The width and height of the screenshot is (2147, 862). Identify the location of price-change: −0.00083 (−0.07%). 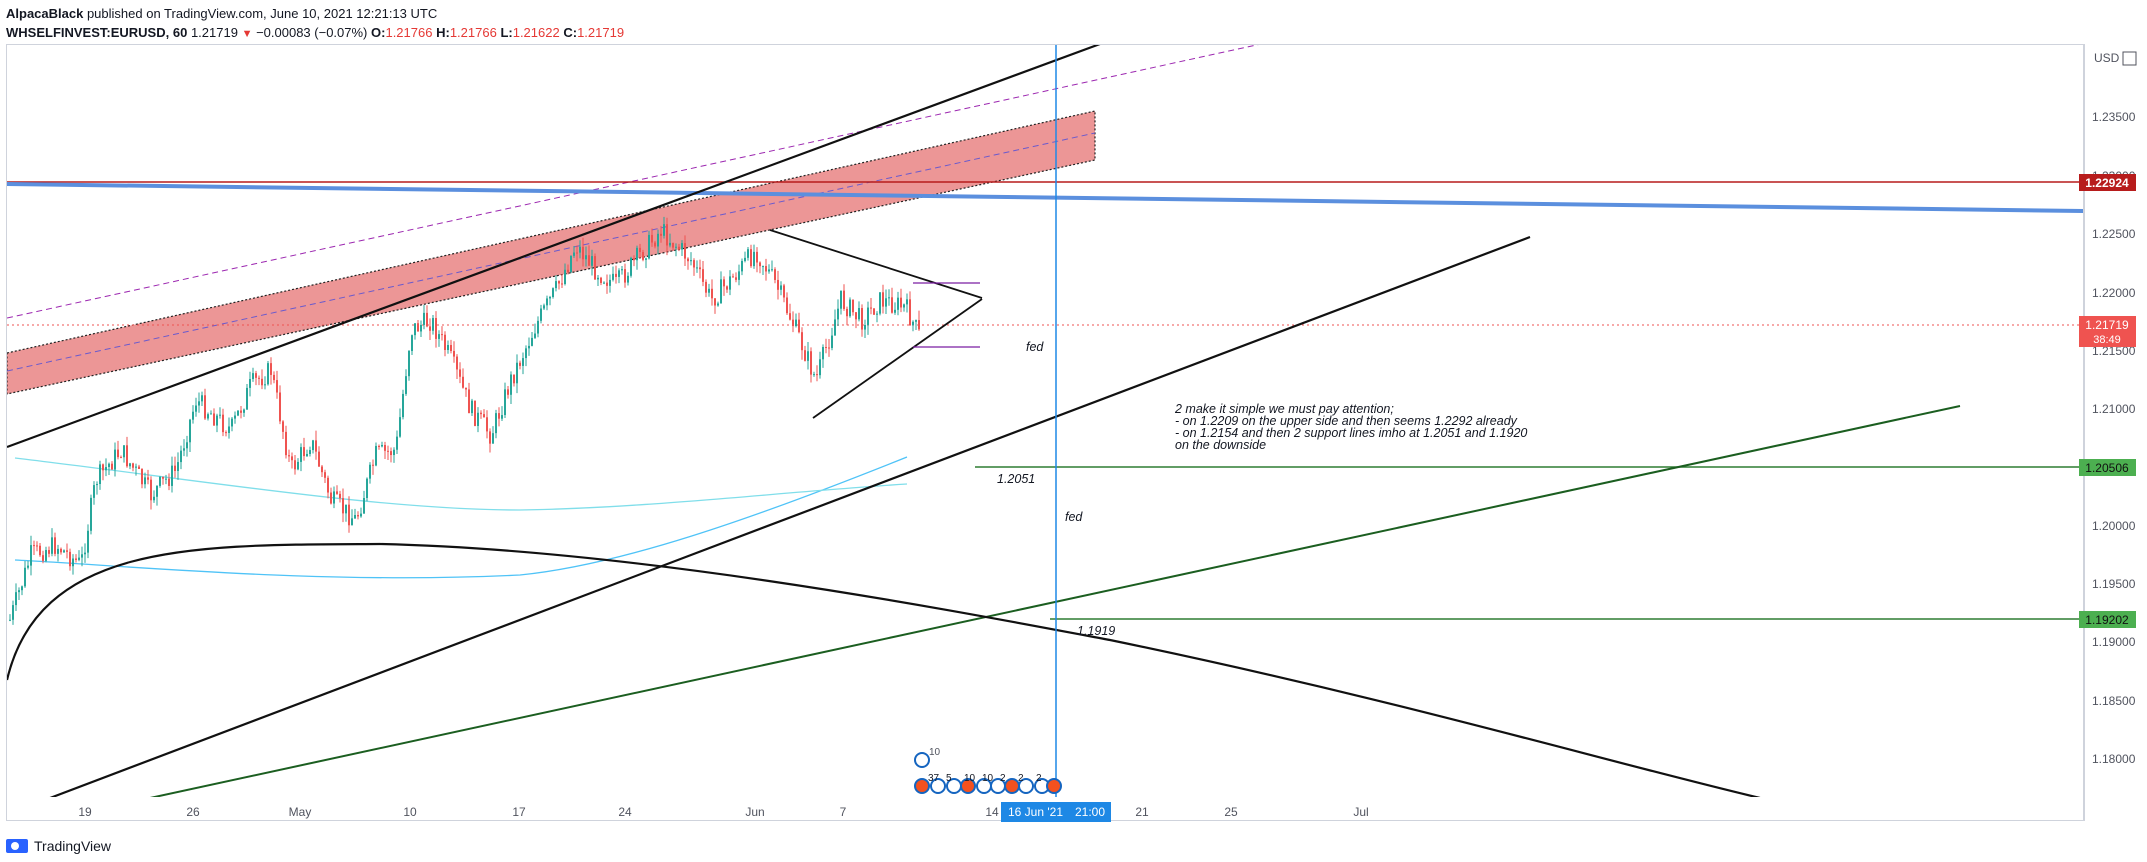
(312, 32).